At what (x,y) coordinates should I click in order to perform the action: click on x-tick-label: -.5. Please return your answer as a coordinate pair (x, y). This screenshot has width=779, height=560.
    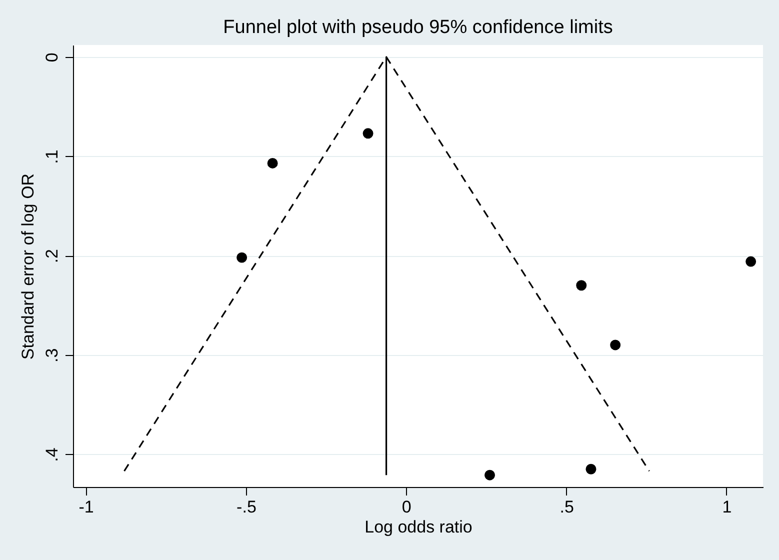
    Looking at the image, I should click on (246, 507).